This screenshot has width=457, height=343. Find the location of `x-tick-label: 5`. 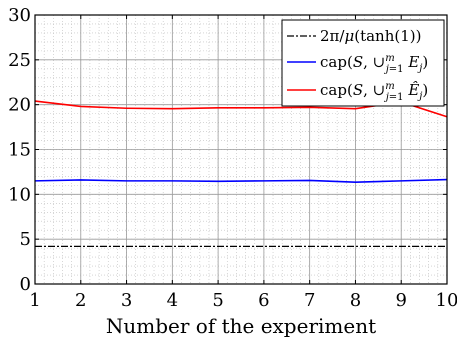

x-tick-label: 5 is located at coordinates (217, 300).